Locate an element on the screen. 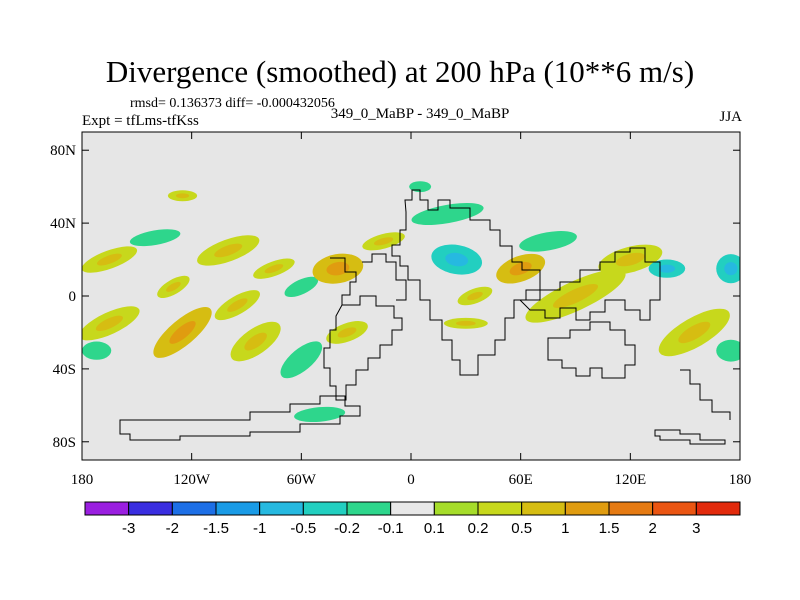 The width and height of the screenshot is (800, 600). colorbar-label: -0.2 is located at coordinates (347, 528).